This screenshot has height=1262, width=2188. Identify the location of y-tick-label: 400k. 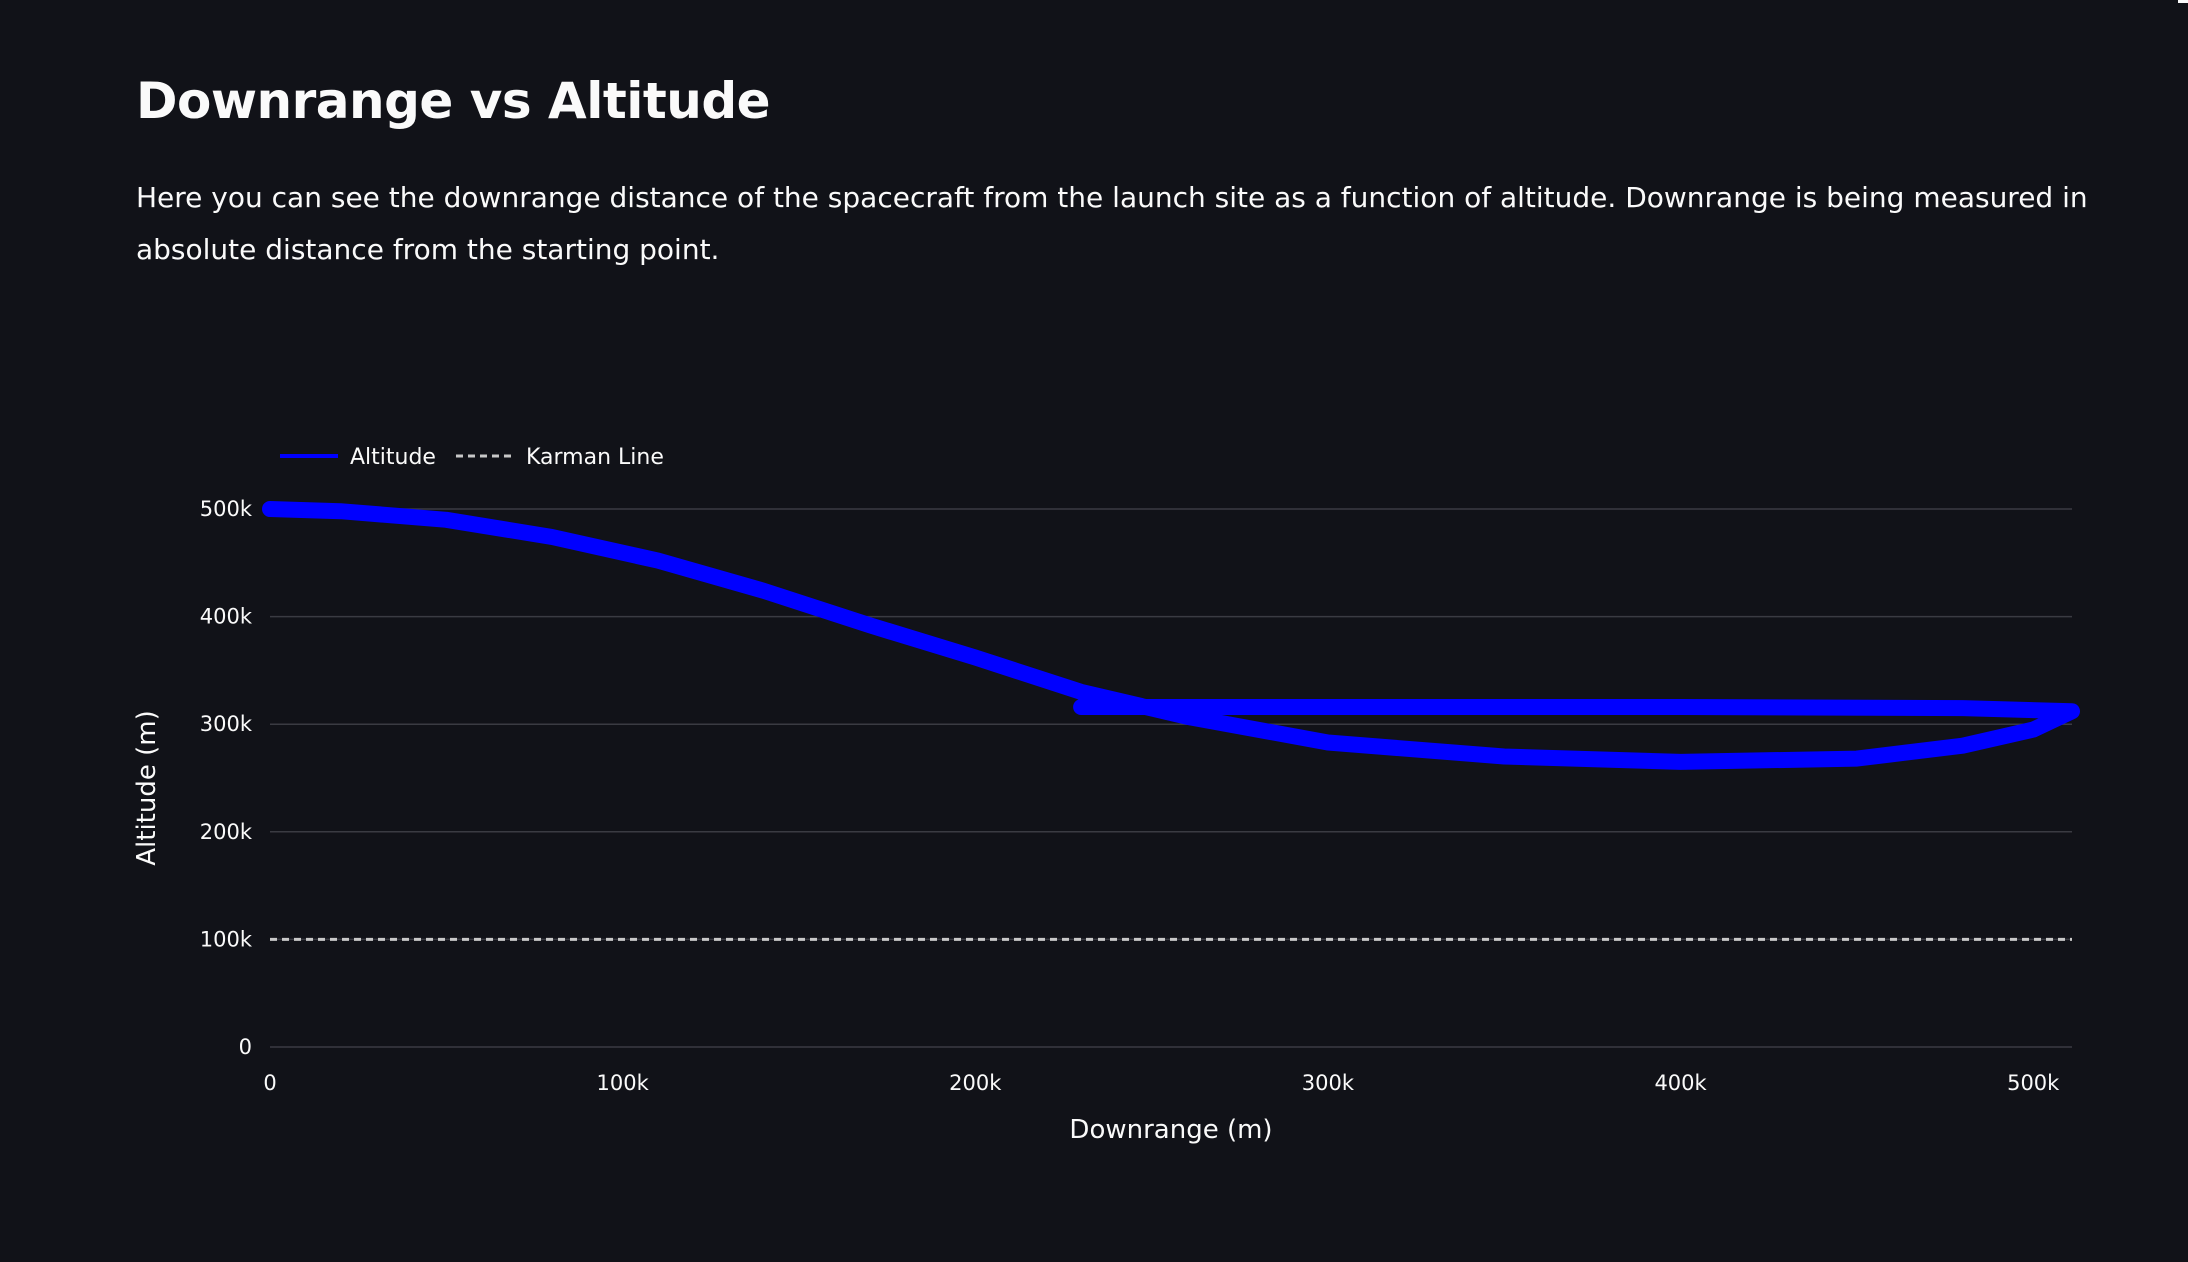
(226, 617).